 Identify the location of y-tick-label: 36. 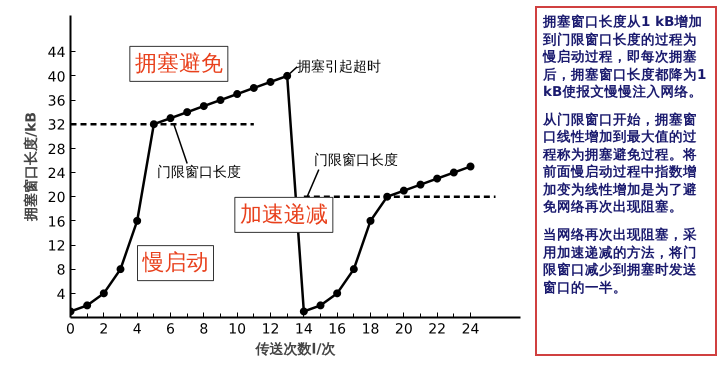
(57, 102).